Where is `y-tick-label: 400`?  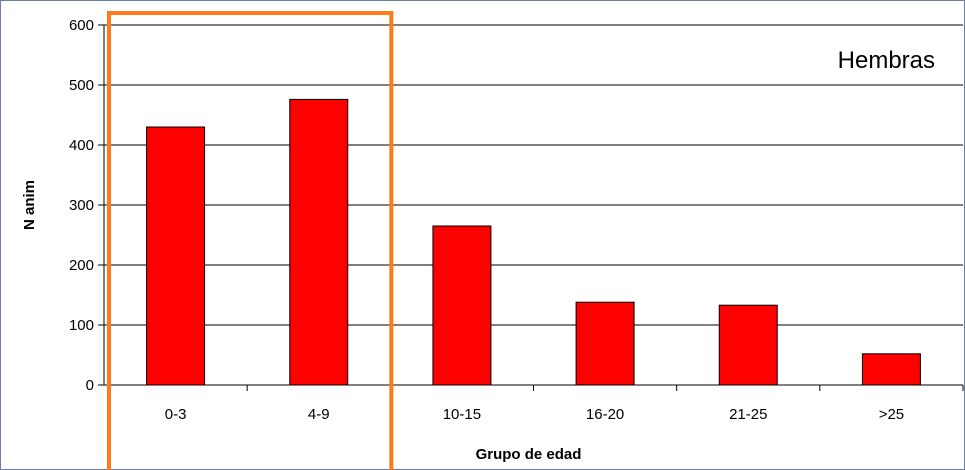
y-tick-label: 400 is located at coordinates (81, 145).